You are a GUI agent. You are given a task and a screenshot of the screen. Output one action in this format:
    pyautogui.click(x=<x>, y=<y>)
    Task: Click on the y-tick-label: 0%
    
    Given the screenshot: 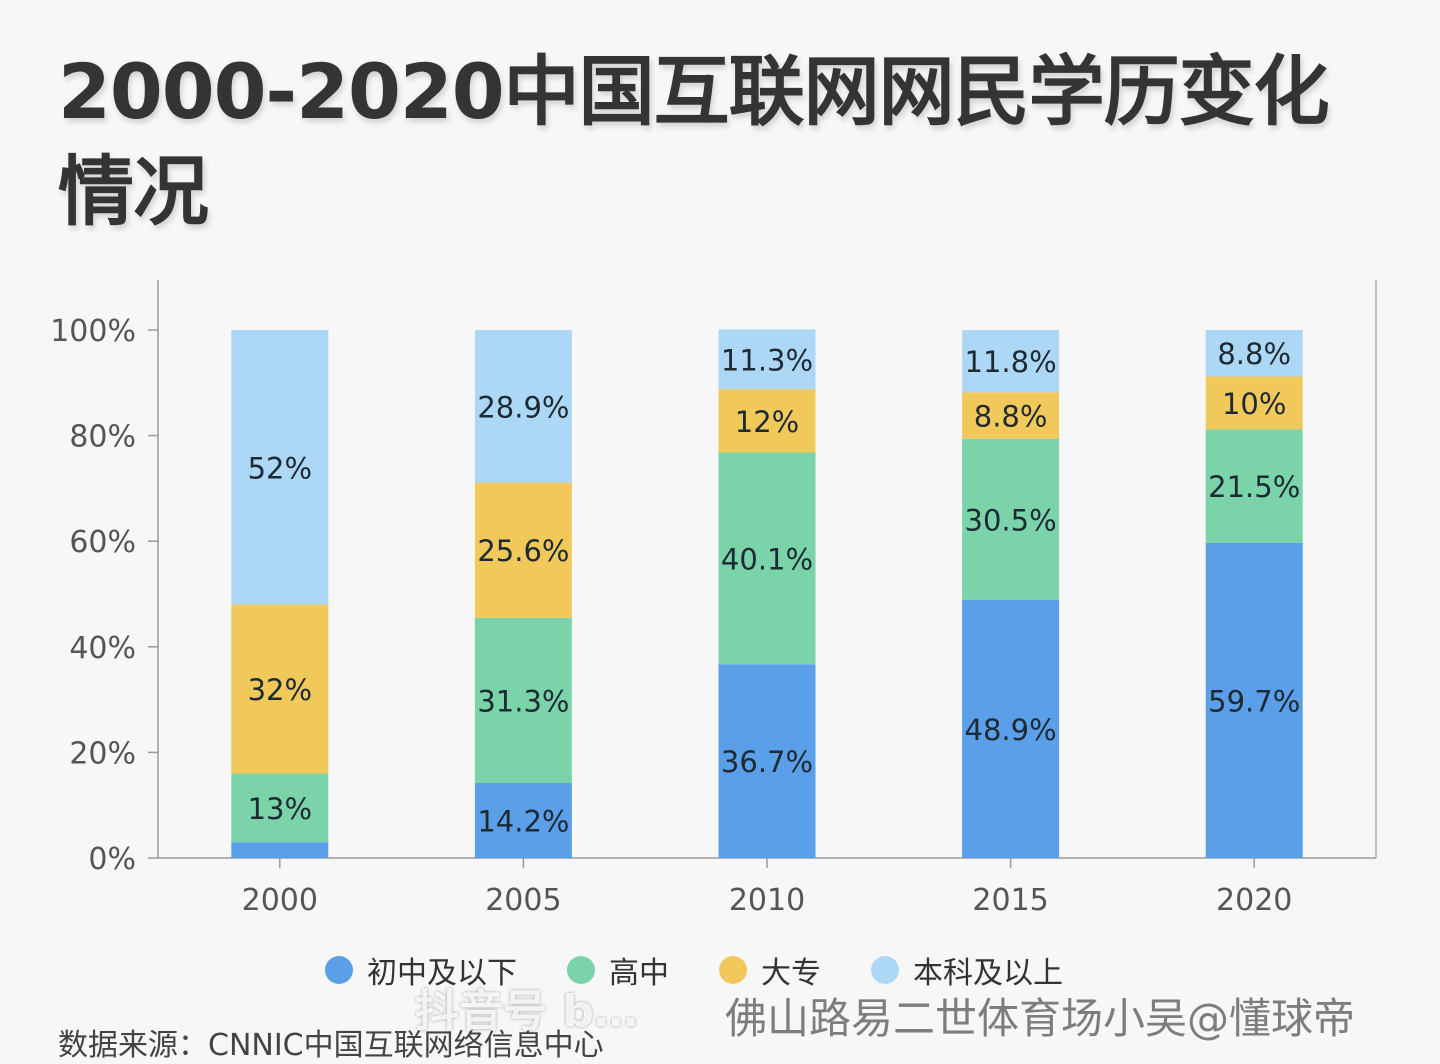 What is the action you would take?
    pyautogui.click(x=112, y=859)
    